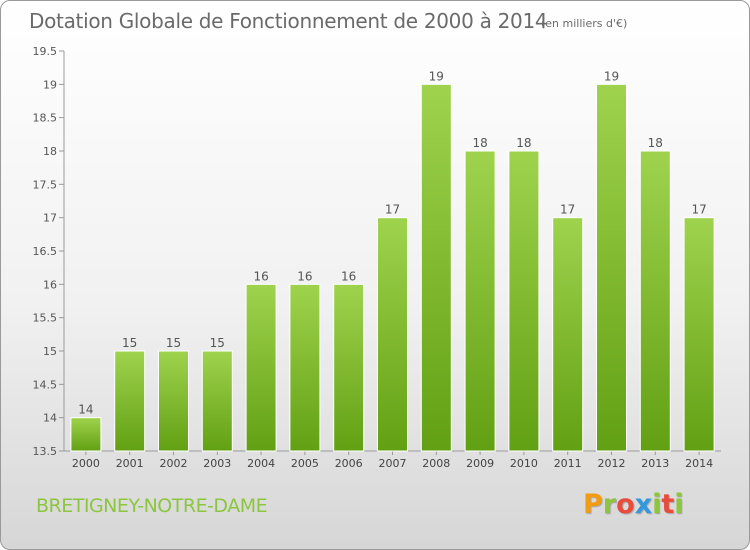  Describe the element at coordinates (668, 504) in the screenshot. I see `brand-logo-letter: t` at that location.